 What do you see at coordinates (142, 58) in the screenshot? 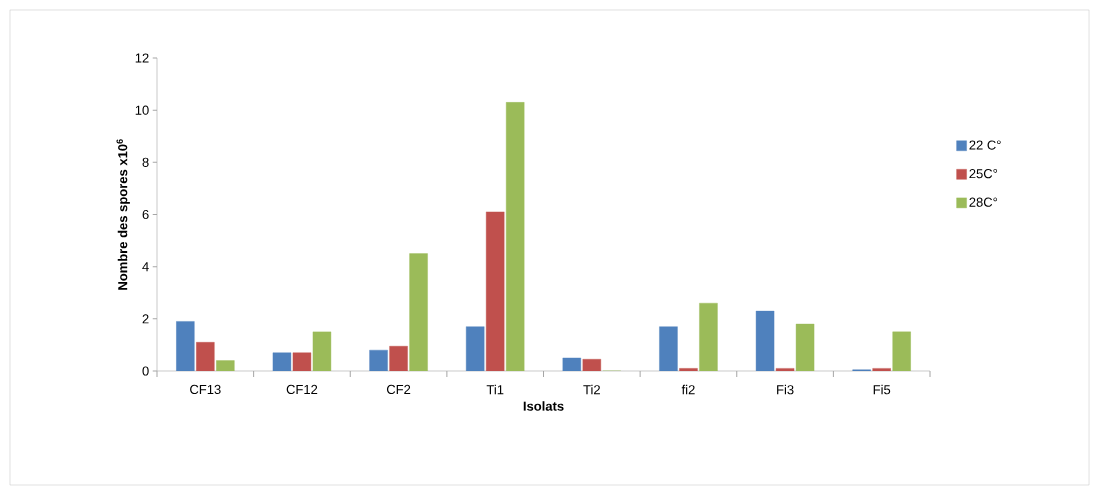
I see `y-tick-label: 12` at bounding box center [142, 58].